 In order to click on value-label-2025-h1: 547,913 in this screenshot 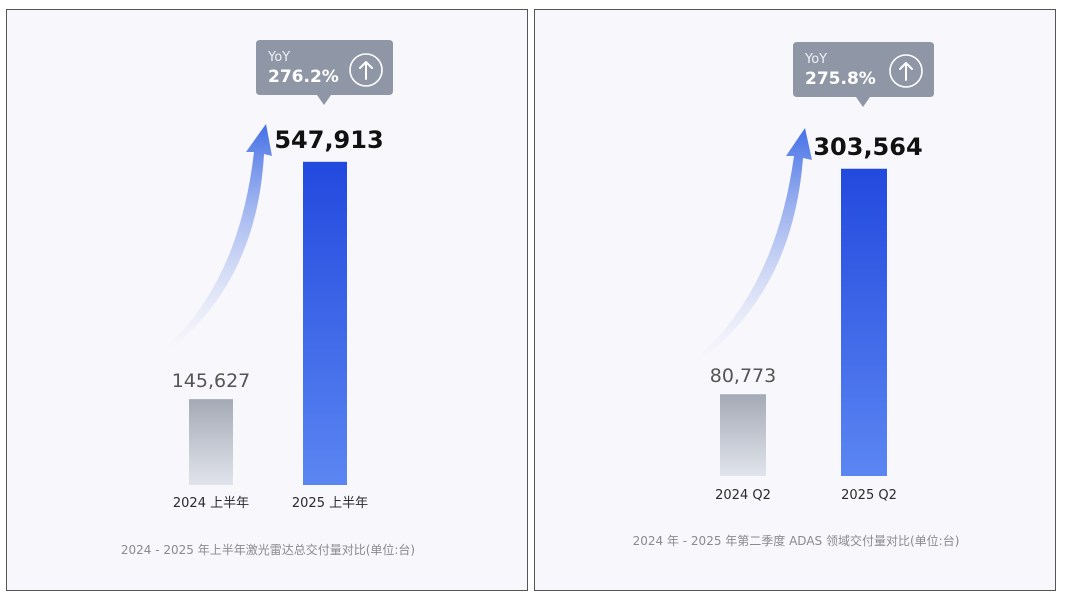, I will do `click(328, 140)`.